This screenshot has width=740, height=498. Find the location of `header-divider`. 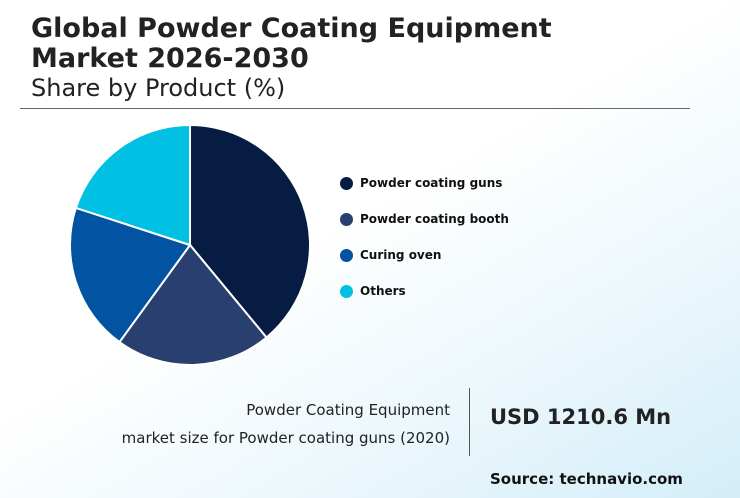

header-divider is located at coordinates (355, 108).